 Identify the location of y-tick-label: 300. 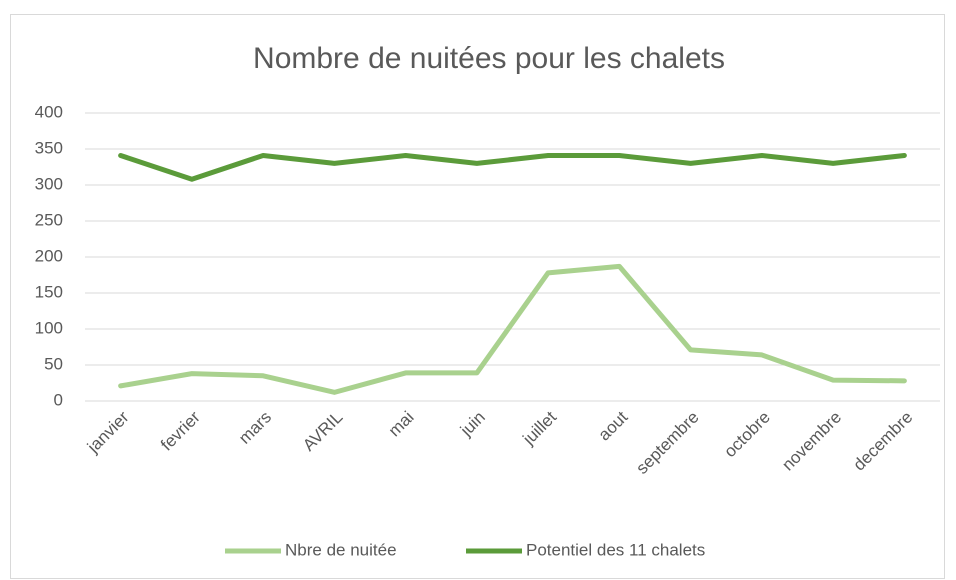
(49, 183).